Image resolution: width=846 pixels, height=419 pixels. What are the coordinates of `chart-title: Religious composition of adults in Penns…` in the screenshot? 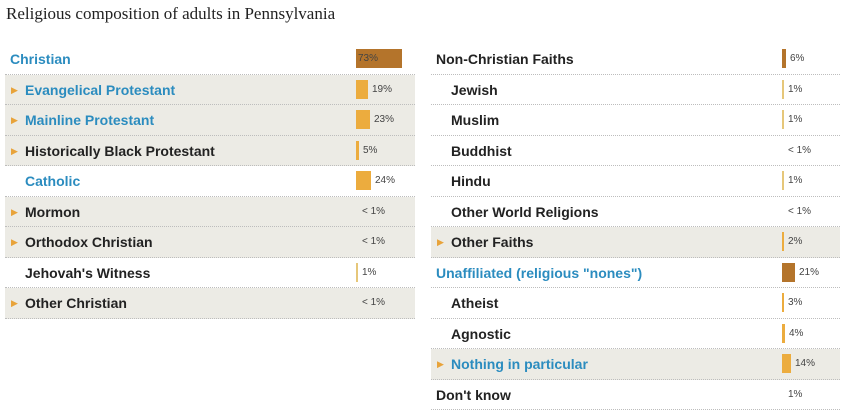 It's located at (171, 13).